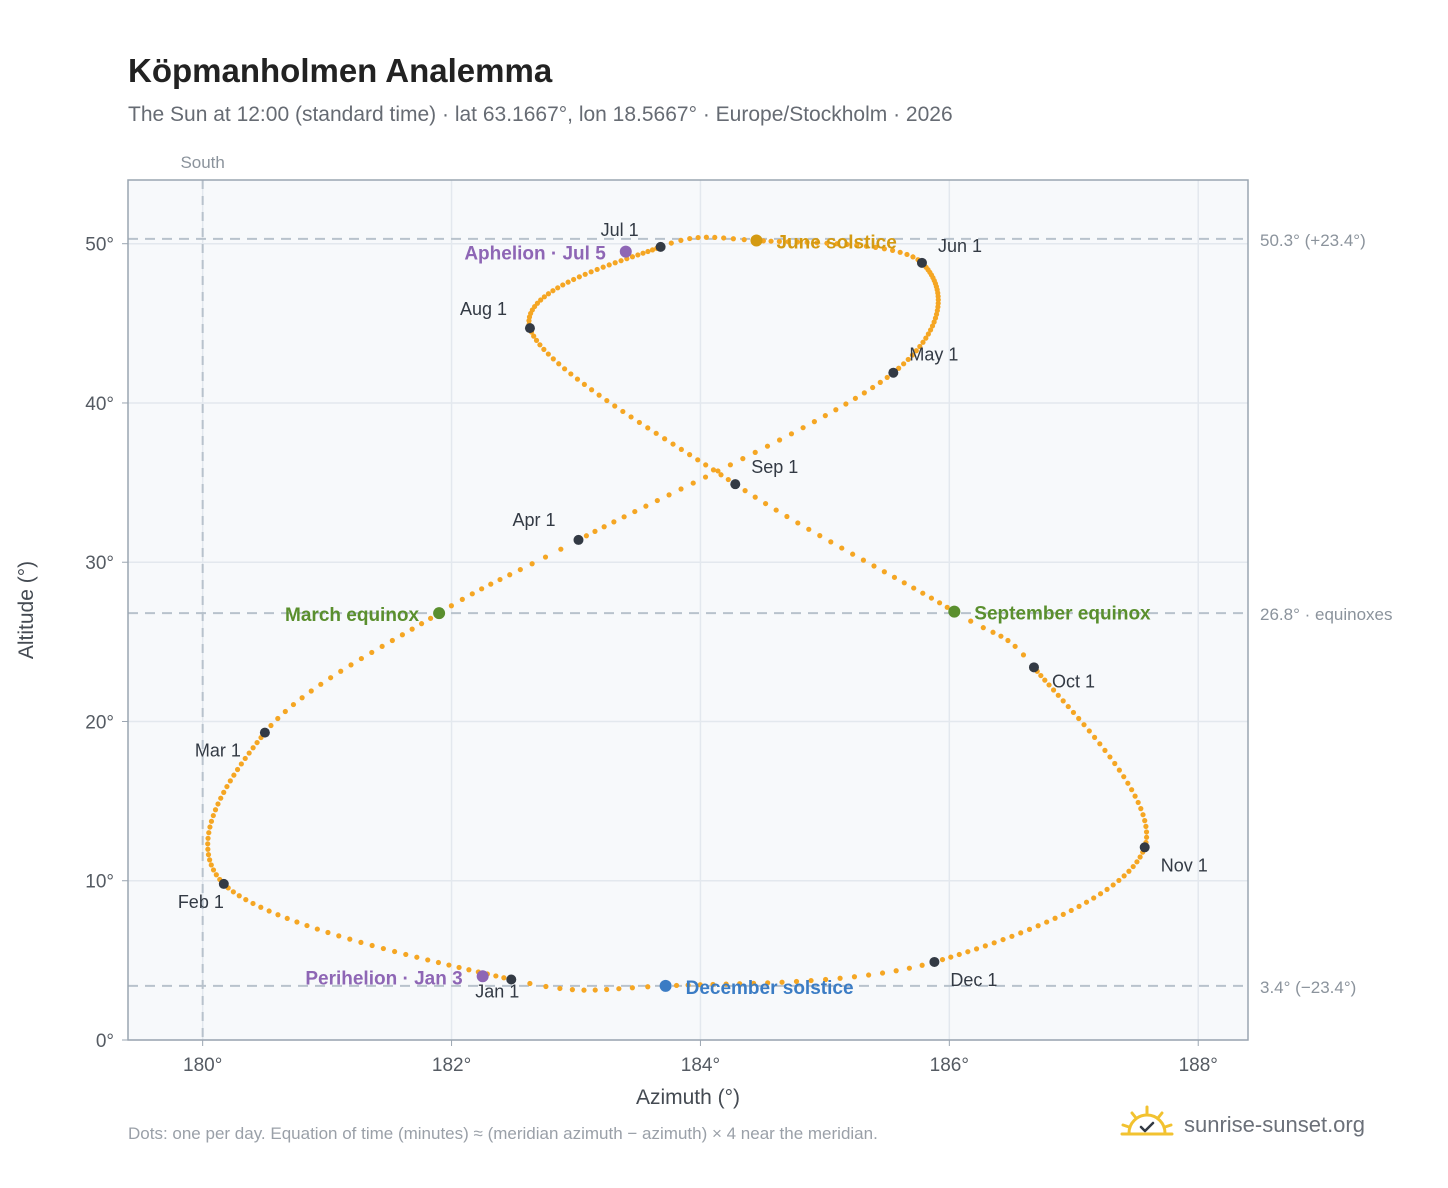 The image size is (1448, 1188). I want to click on month-label: Jul 1, so click(620, 230).